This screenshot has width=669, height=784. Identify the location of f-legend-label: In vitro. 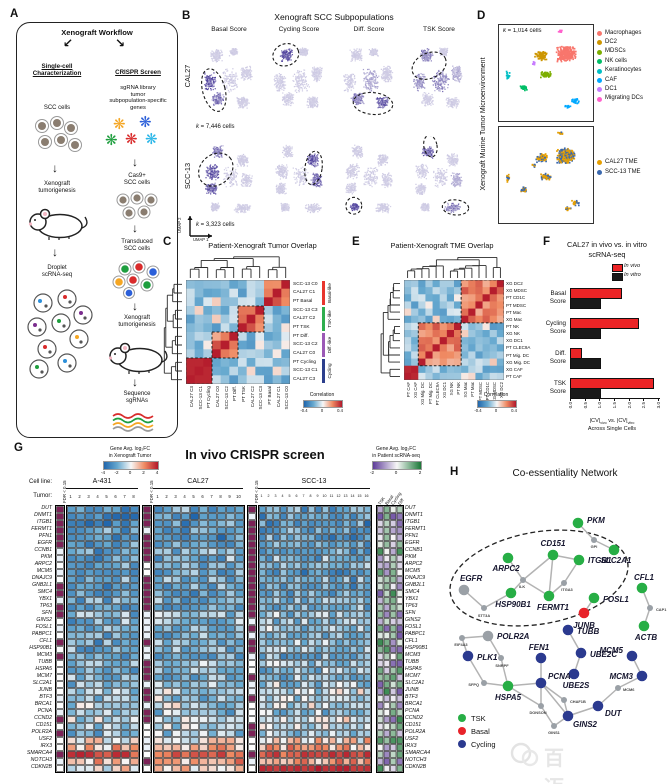
(632, 275).